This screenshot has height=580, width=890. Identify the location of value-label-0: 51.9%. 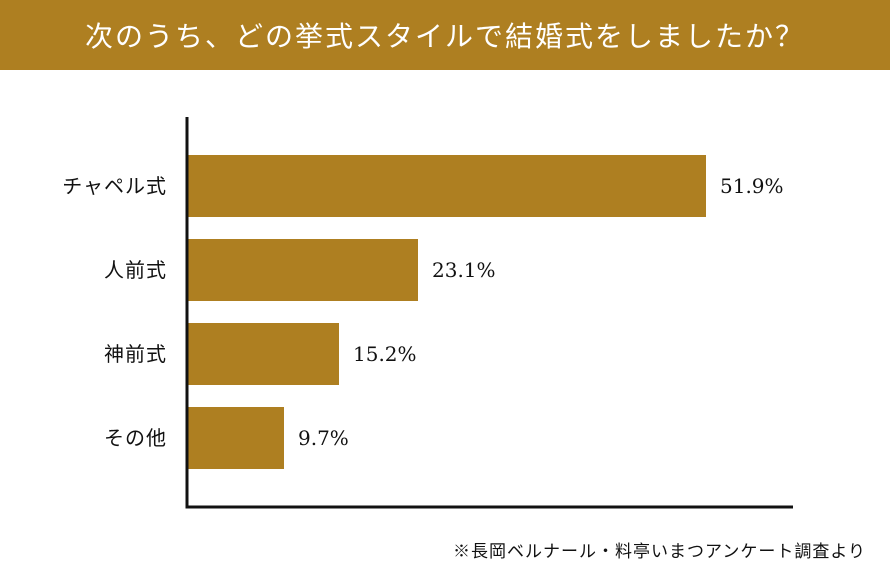
(752, 186).